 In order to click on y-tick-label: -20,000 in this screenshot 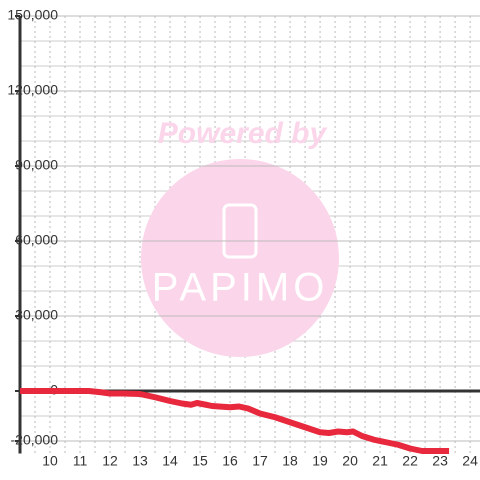, I will do `click(35, 440)`.